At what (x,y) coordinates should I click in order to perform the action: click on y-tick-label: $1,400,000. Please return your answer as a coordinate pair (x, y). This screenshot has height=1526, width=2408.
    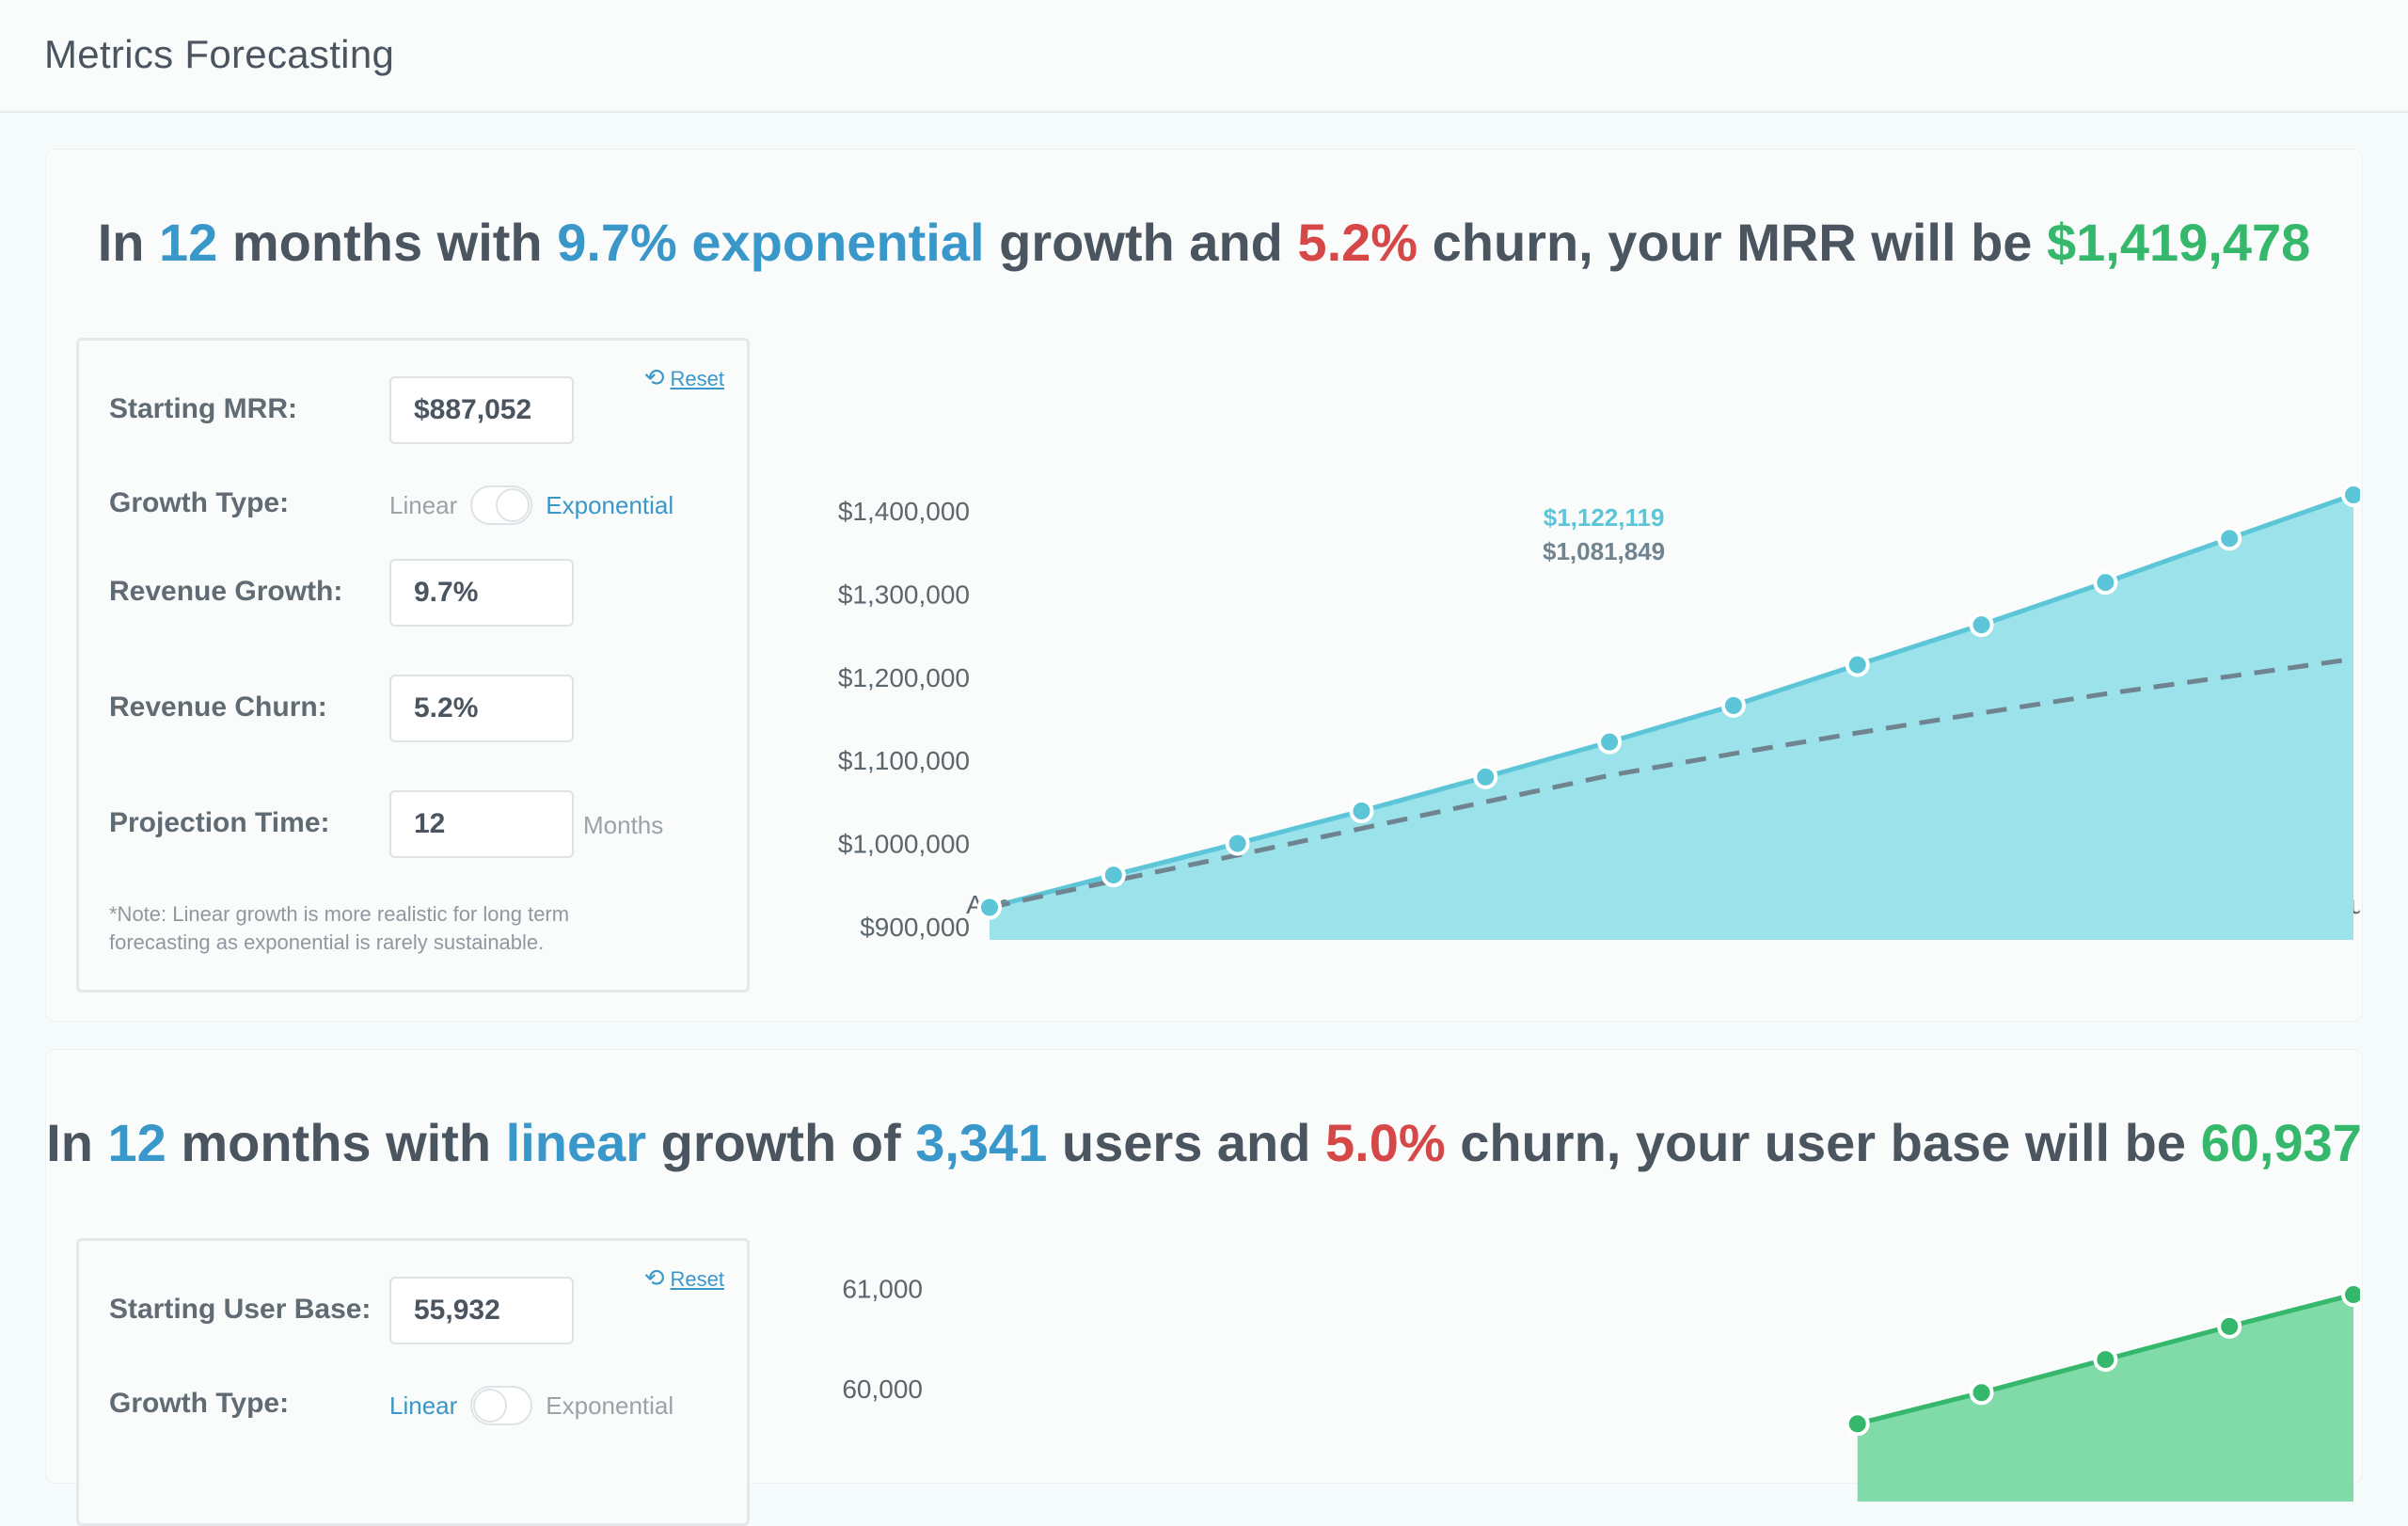
    Looking at the image, I should click on (904, 511).